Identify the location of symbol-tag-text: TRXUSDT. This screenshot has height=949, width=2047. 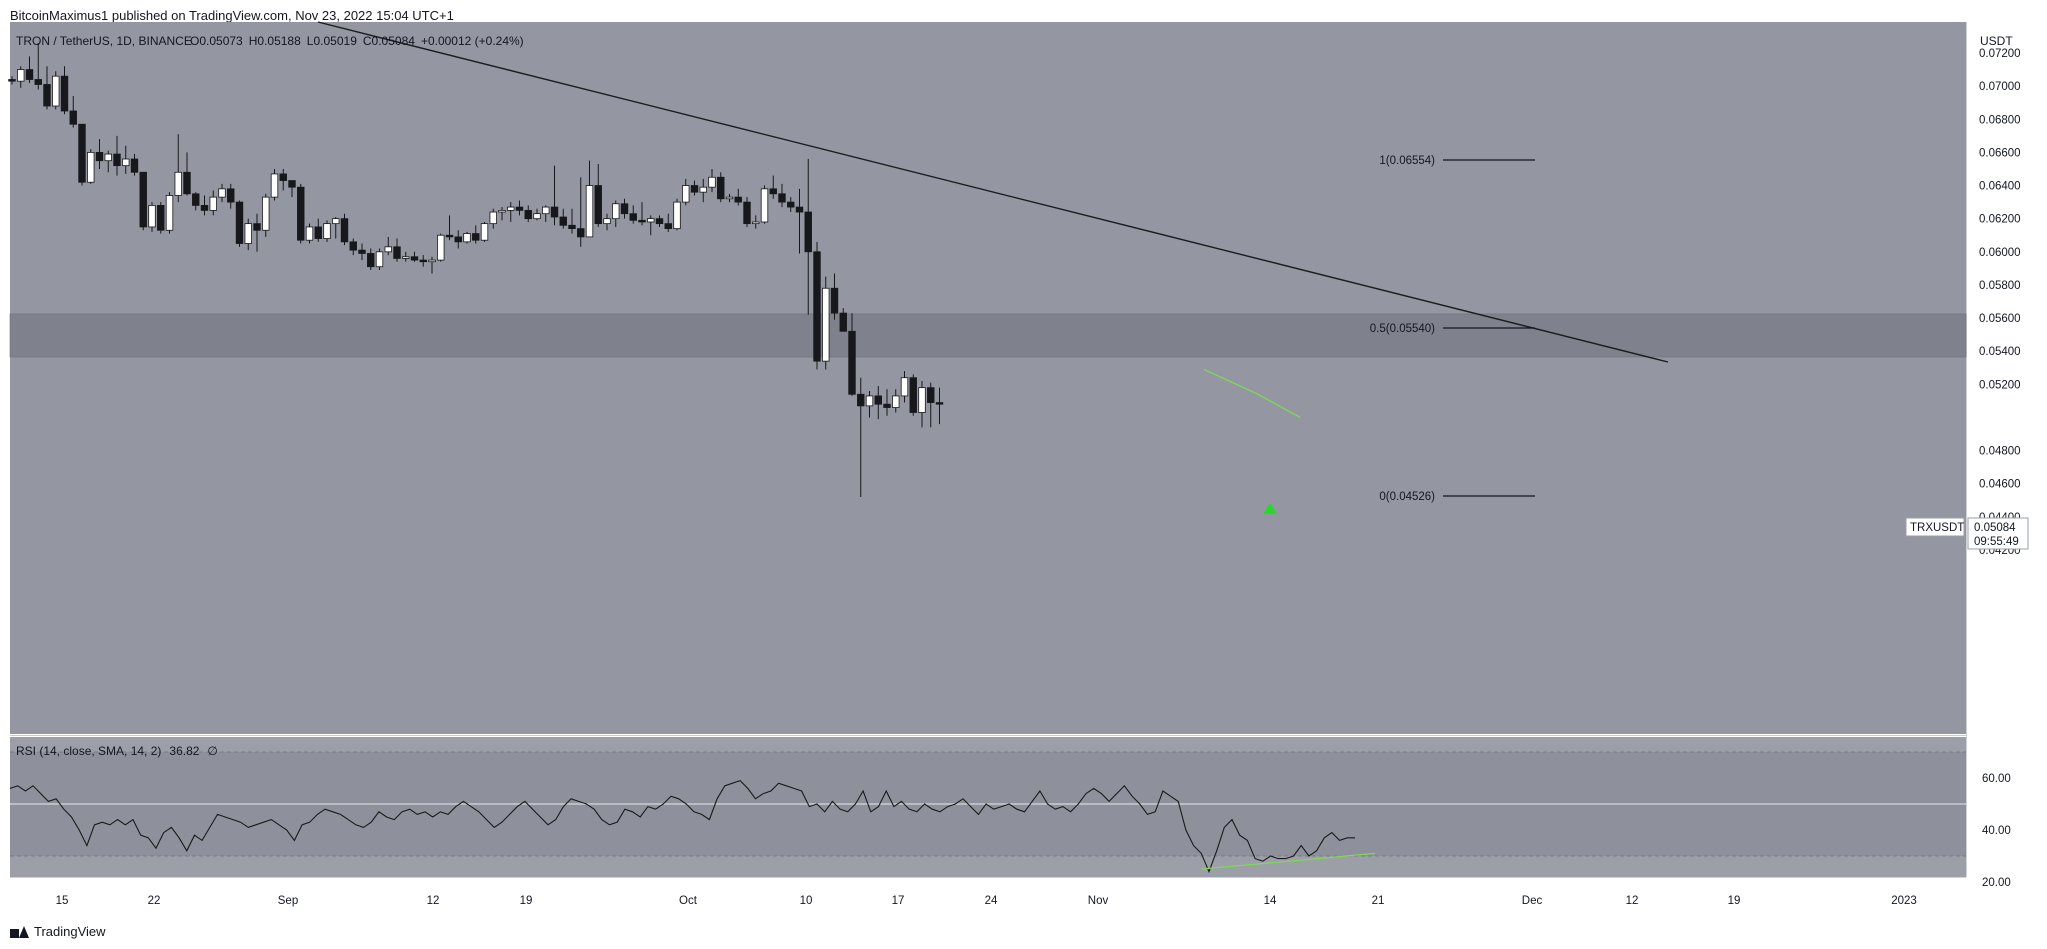
(1937, 528).